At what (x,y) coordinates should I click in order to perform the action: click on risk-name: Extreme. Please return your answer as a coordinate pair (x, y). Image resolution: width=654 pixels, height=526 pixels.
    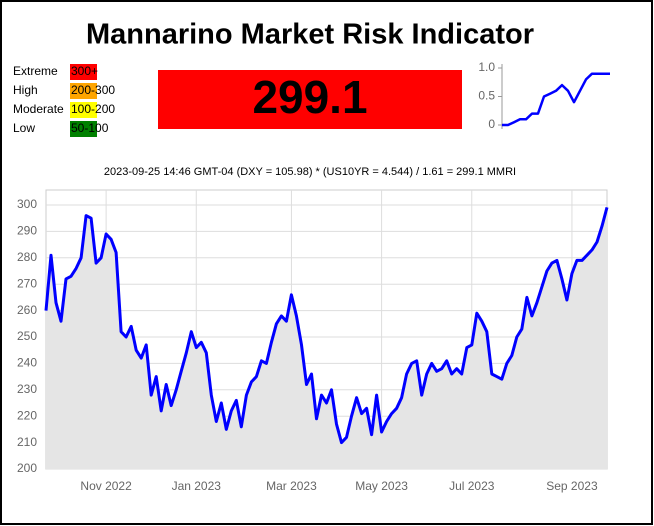
    Looking at the image, I should click on (35, 71).